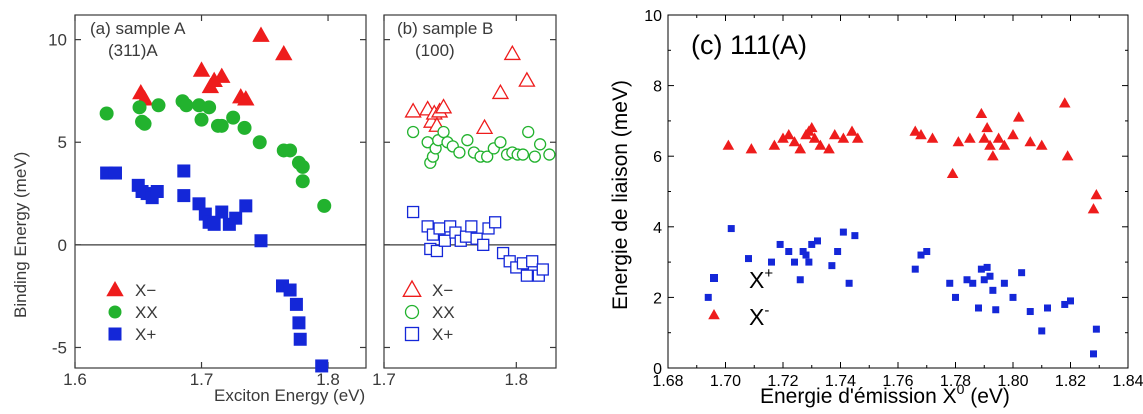 The width and height of the screenshot is (1143, 414). I want to click on panel-c-xtick-label: 1.74, so click(840, 381).